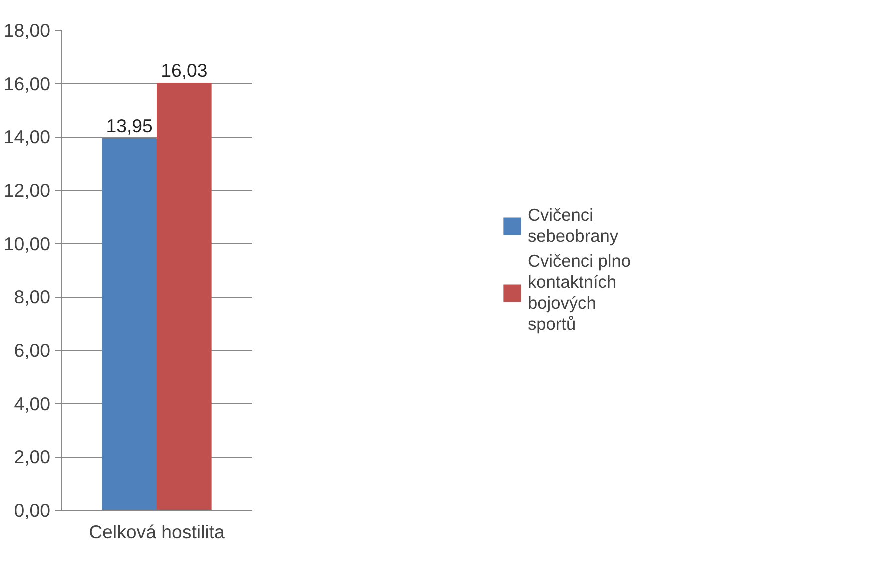 The height and width of the screenshot is (569, 886). Describe the element at coordinates (27, 83) in the screenshot. I see `y-tick-label: 16,00` at that location.